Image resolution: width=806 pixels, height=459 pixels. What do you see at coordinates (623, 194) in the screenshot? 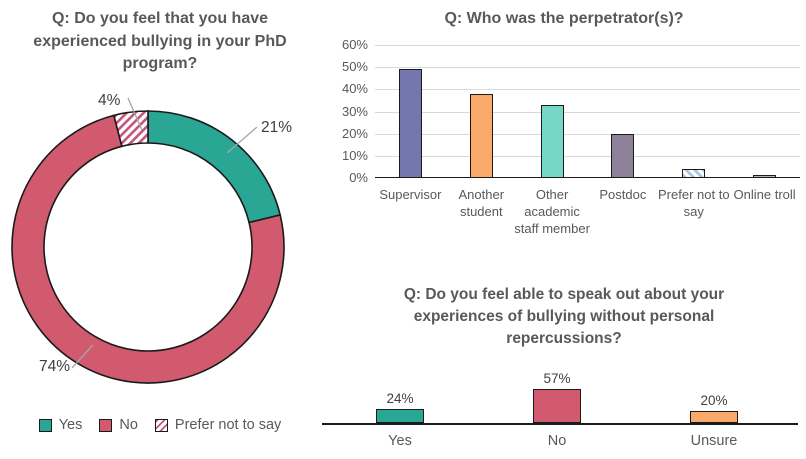
I see `x-category-label-postdoc: Postdoc` at bounding box center [623, 194].